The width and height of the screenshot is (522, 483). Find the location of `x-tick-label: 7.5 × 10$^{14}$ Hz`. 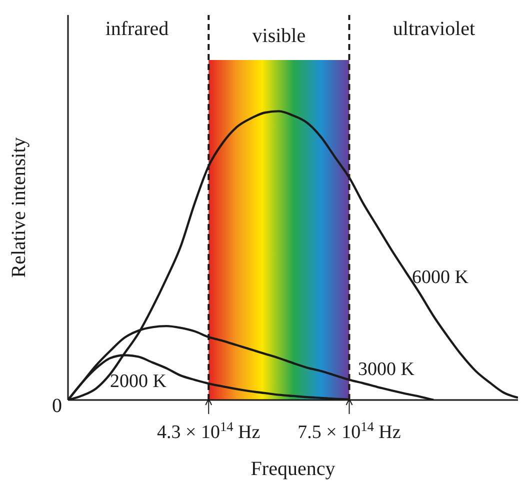

x-tick-label: 7.5 × 10$^{14}$ Hz is located at coordinates (349, 430).